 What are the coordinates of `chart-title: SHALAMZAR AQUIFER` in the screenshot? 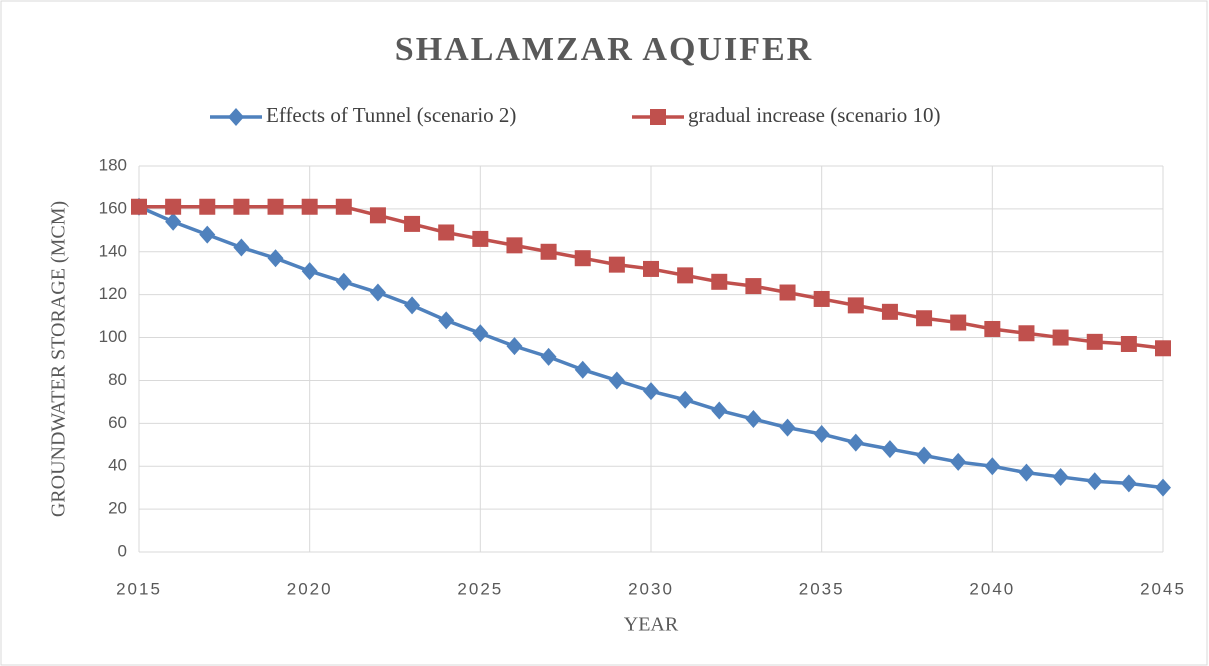 It's located at (604, 49).